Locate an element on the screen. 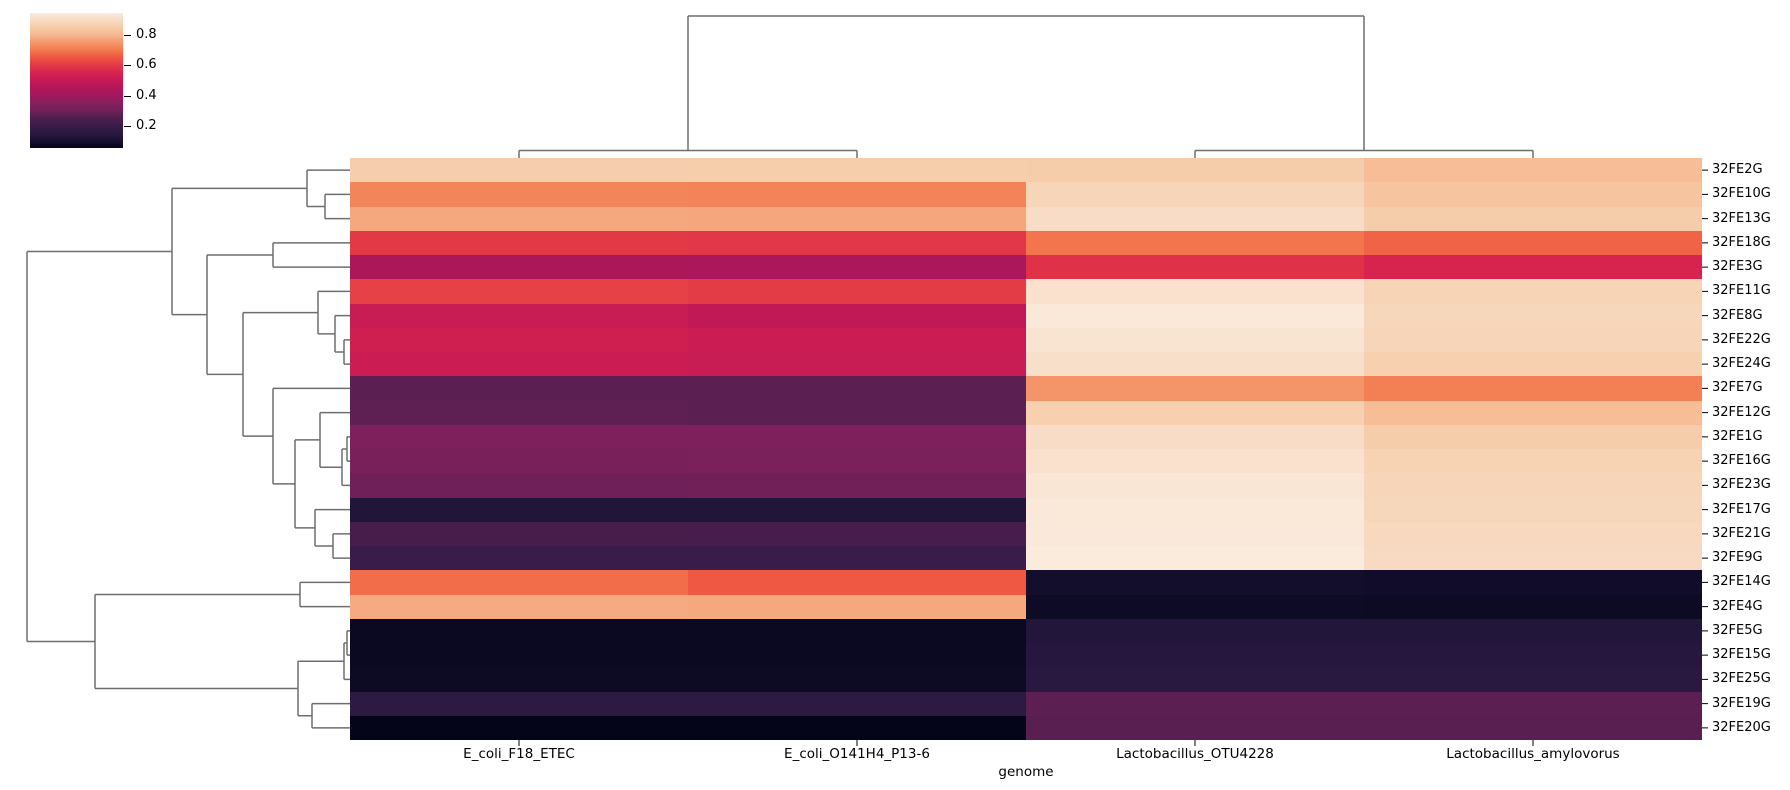 This screenshot has height=790, width=1790. row-label: 32FE15G is located at coordinates (1741, 655).